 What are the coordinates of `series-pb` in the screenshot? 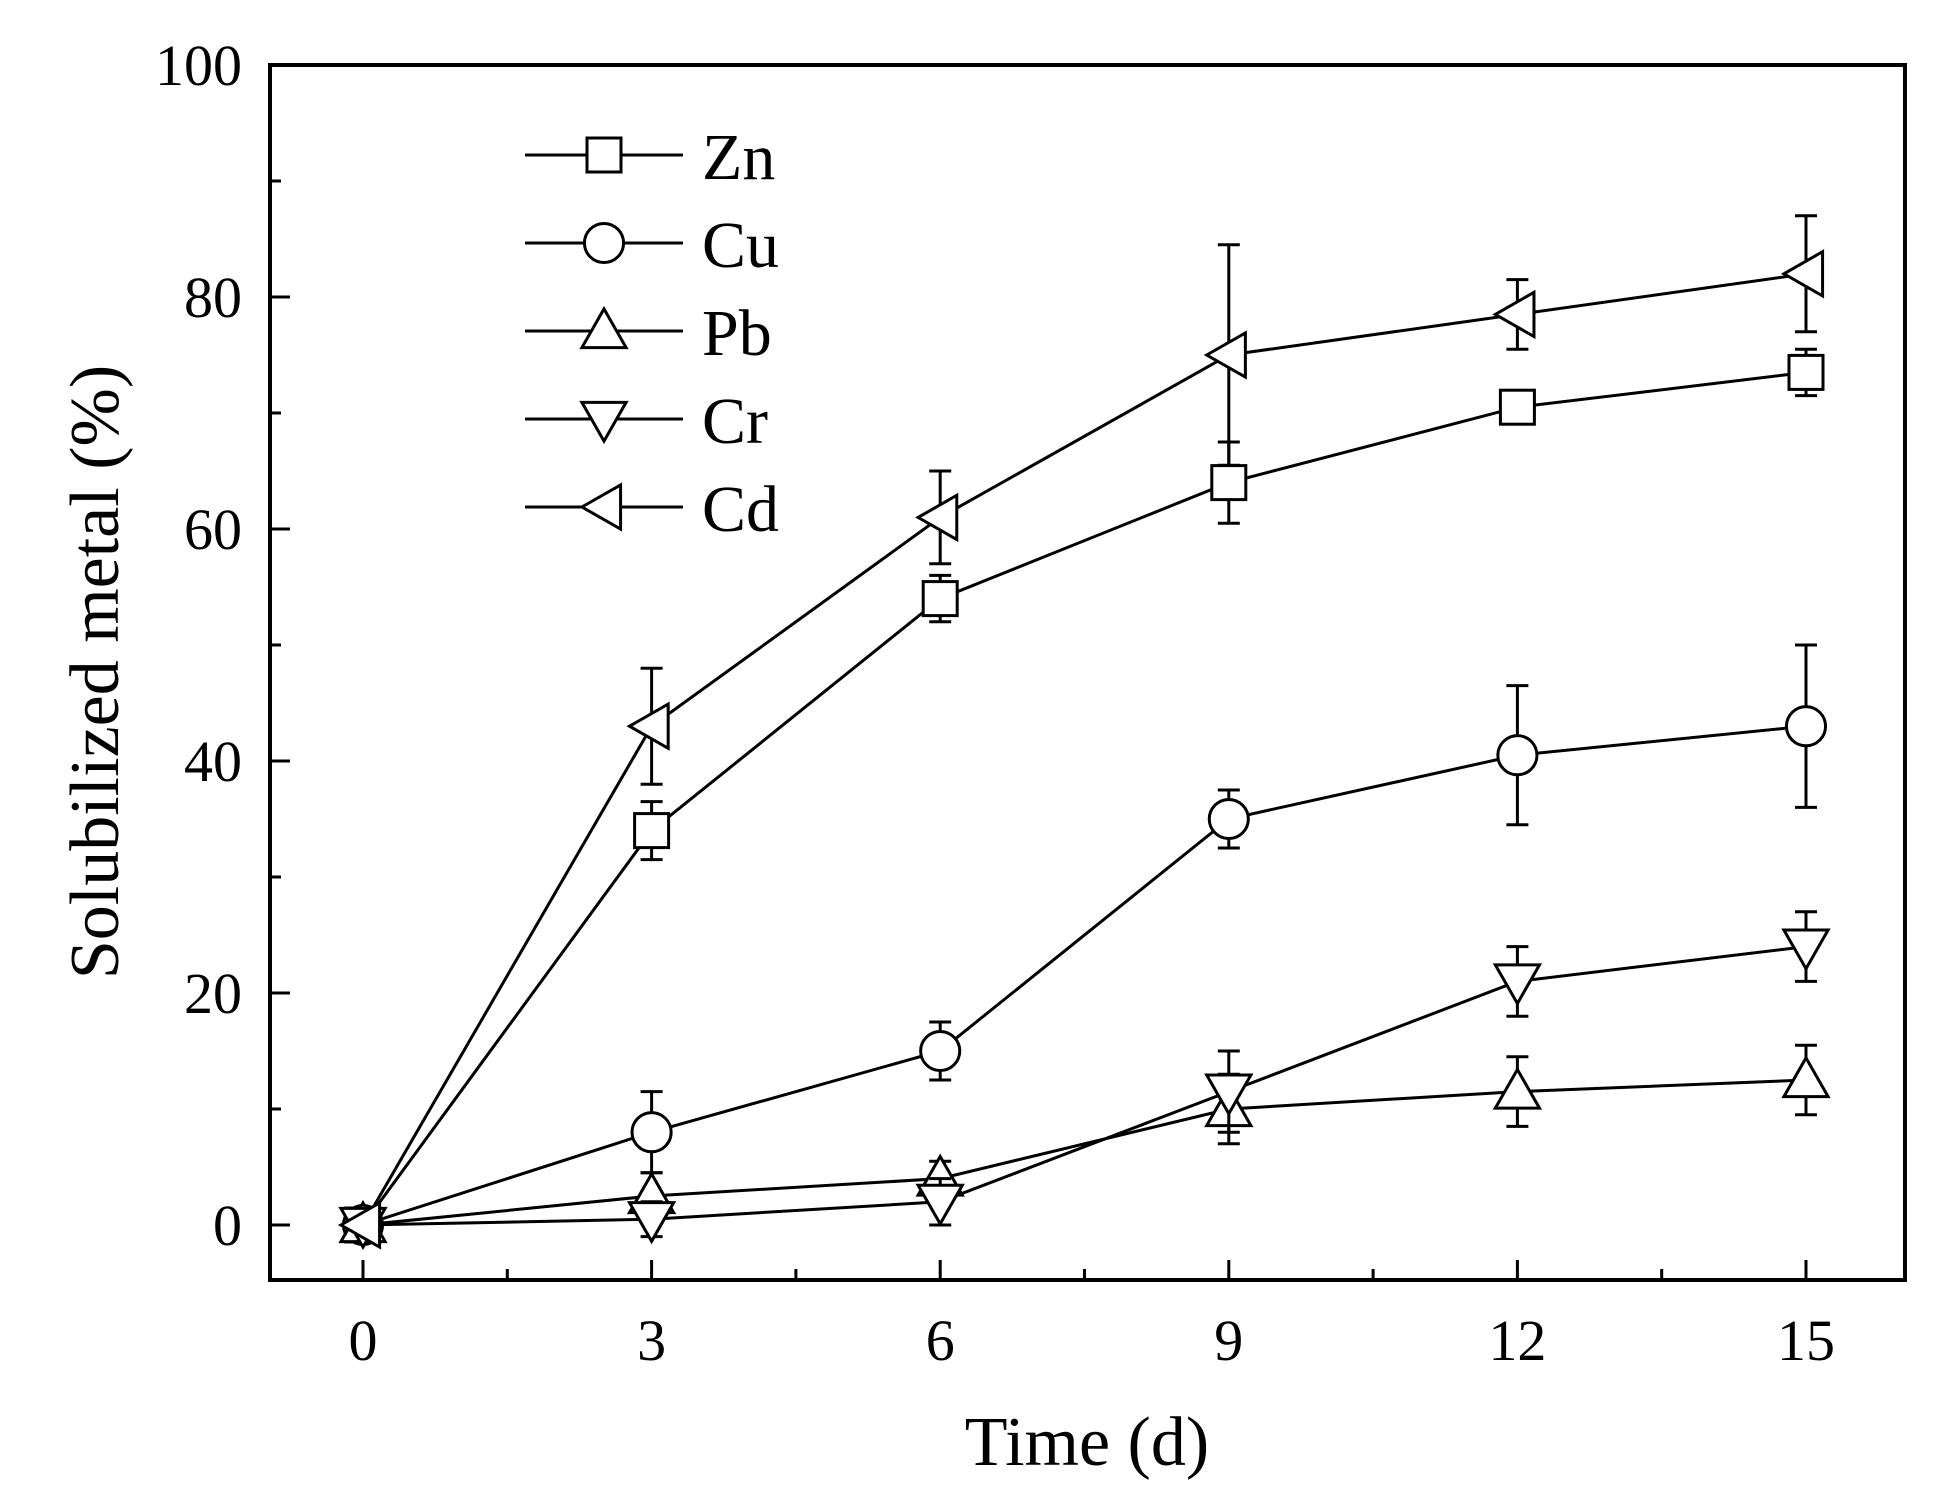 It's located at (1084, 1143).